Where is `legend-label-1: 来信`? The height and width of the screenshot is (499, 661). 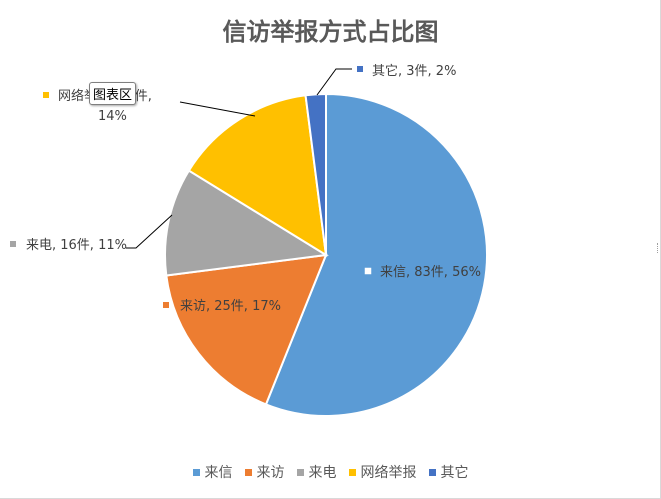 legend-label-1: 来信 is located at coordinates (218, 473).